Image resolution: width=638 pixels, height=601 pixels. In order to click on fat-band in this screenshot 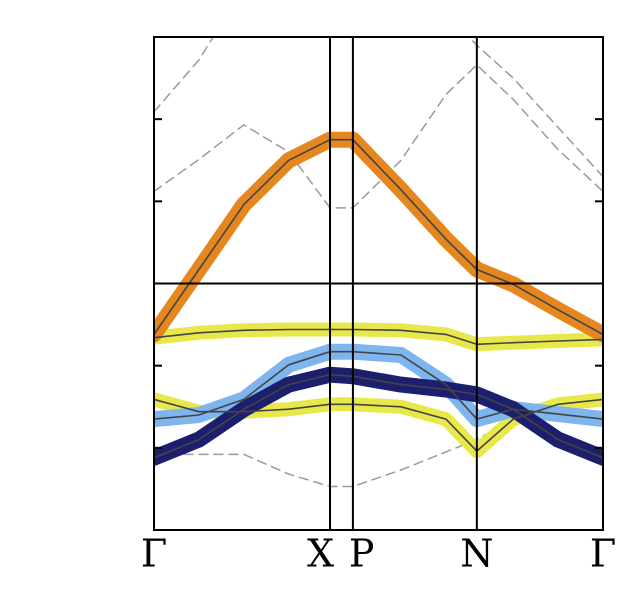, I will do `click(378, 416)`.